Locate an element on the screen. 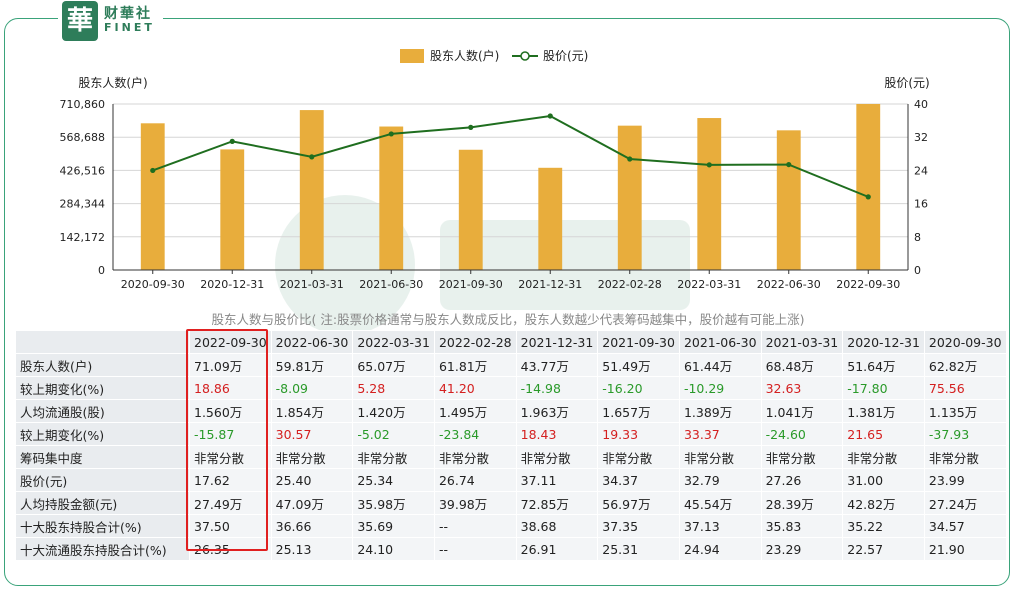  right-axis-title: 股价(元) is located at coordinates (906, 83).